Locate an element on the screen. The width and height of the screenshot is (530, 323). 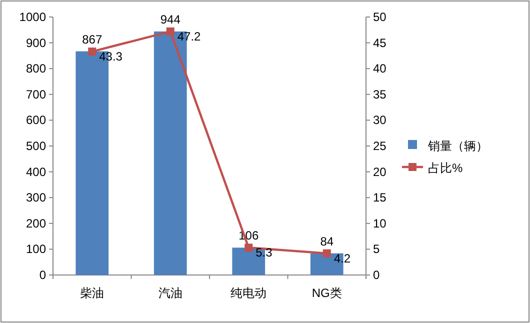
data-label: 944 is located at coordinates (170, 19).